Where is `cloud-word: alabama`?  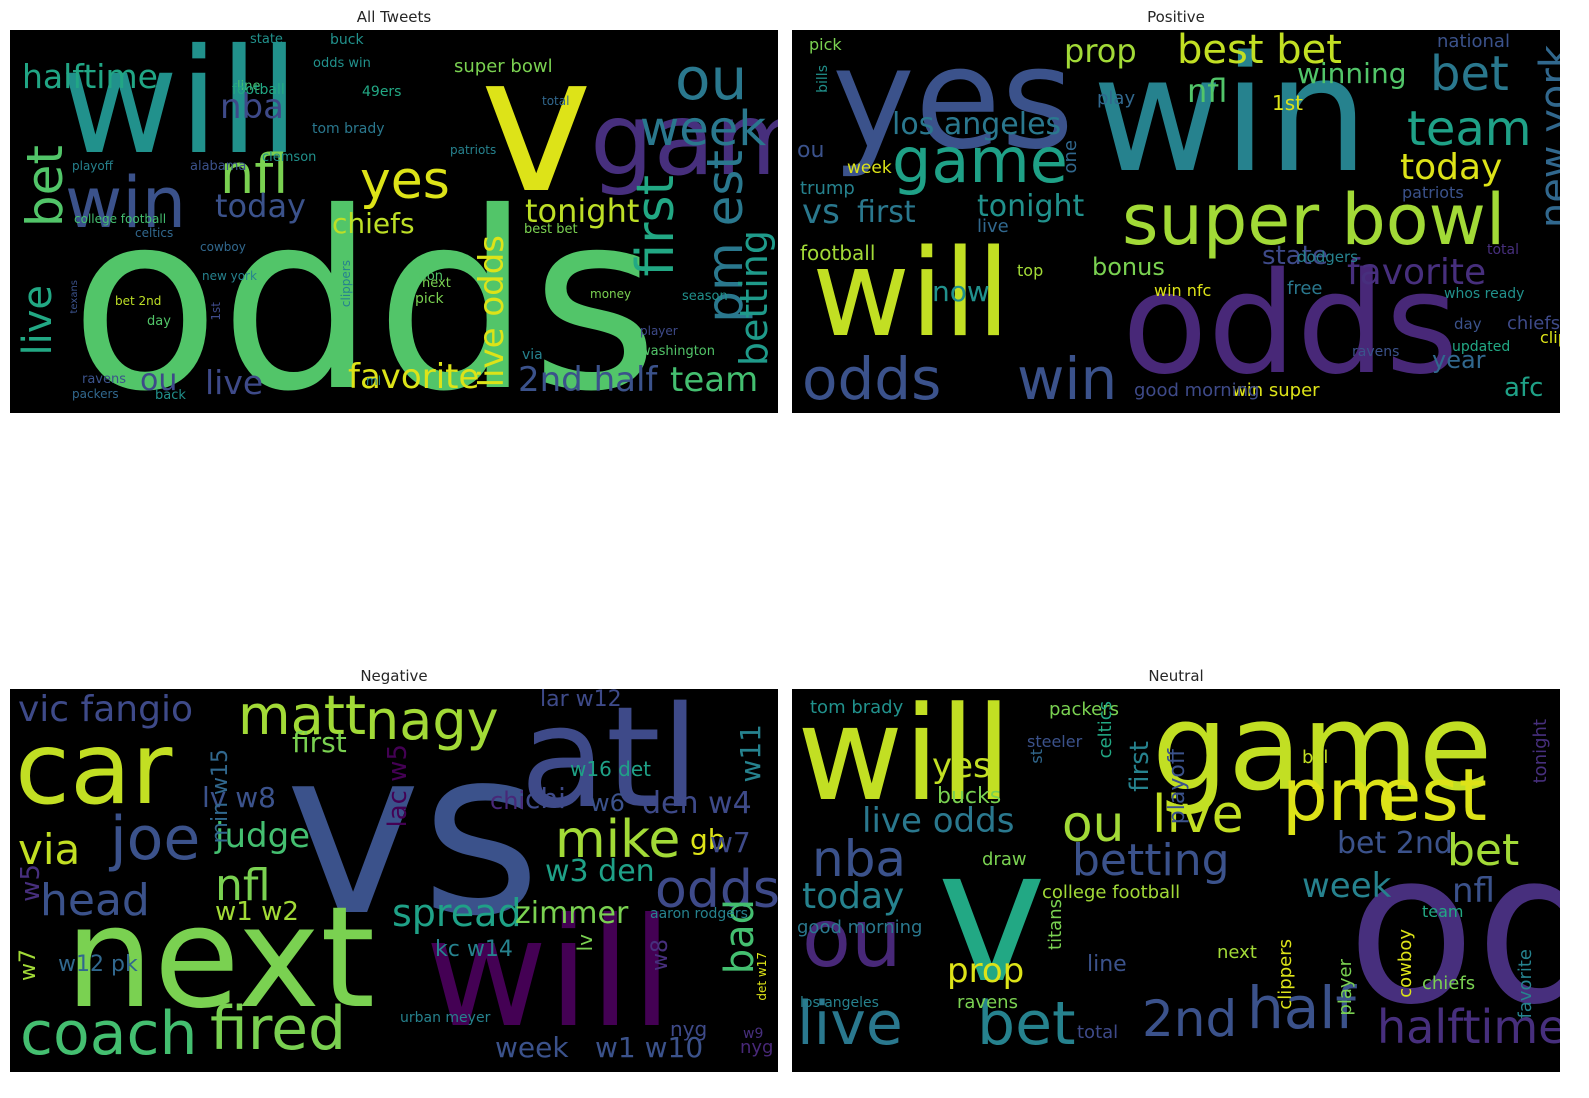 cloud-word: alabama is located at coordinates (218, 166).